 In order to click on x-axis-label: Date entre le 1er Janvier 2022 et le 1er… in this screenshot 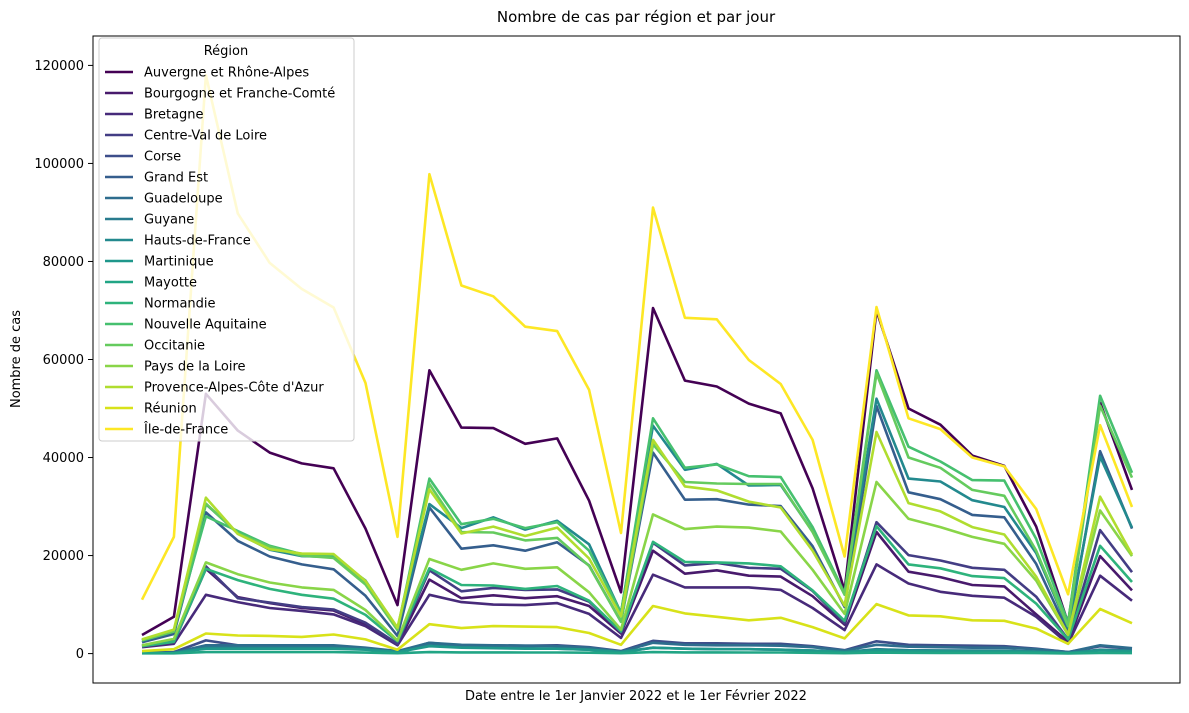, I will do `click(636, 696)`.